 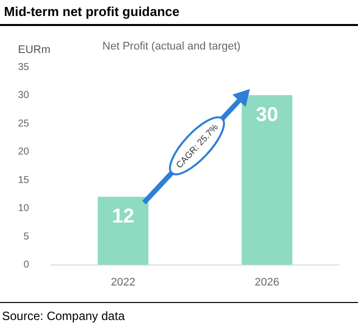 I want to click on y-tick-label: 30, so click(x=24, y=96).